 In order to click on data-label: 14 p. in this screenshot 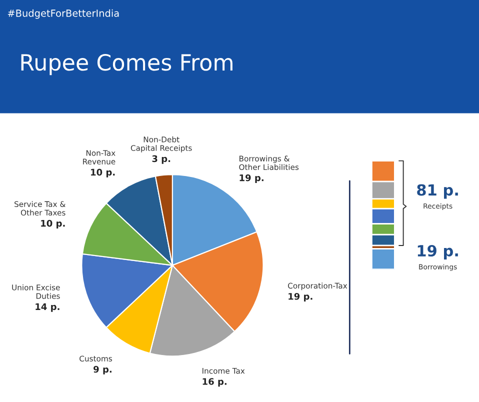, I will do `click(48, 307)`.